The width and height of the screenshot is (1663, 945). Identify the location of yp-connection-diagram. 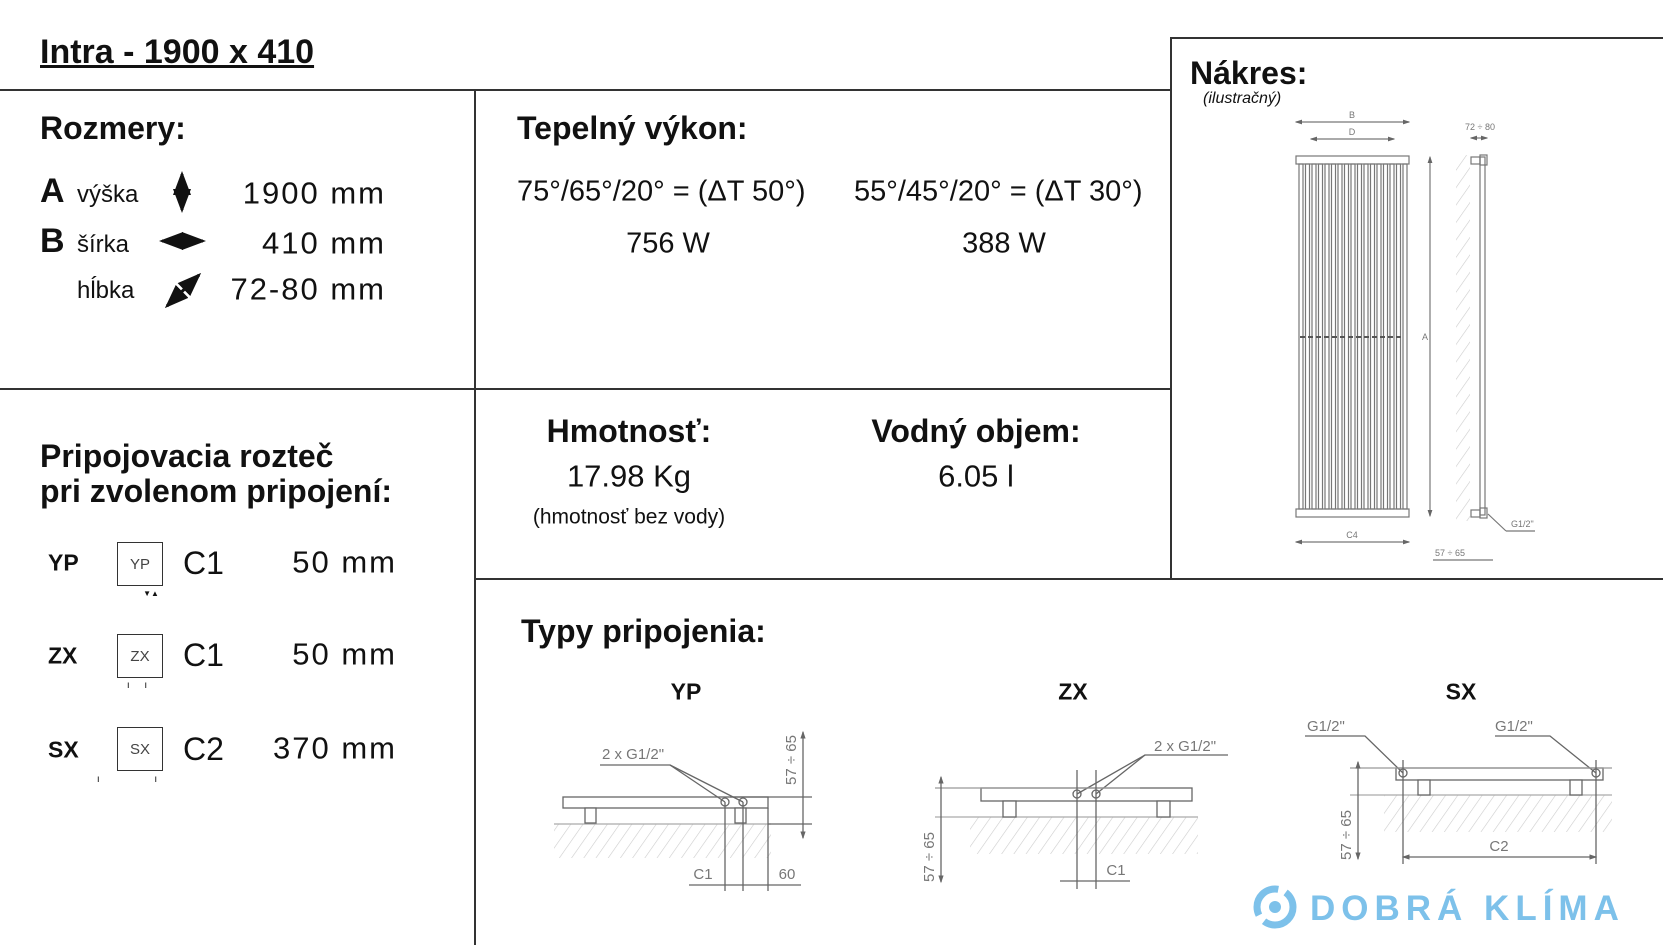
(683, 810).